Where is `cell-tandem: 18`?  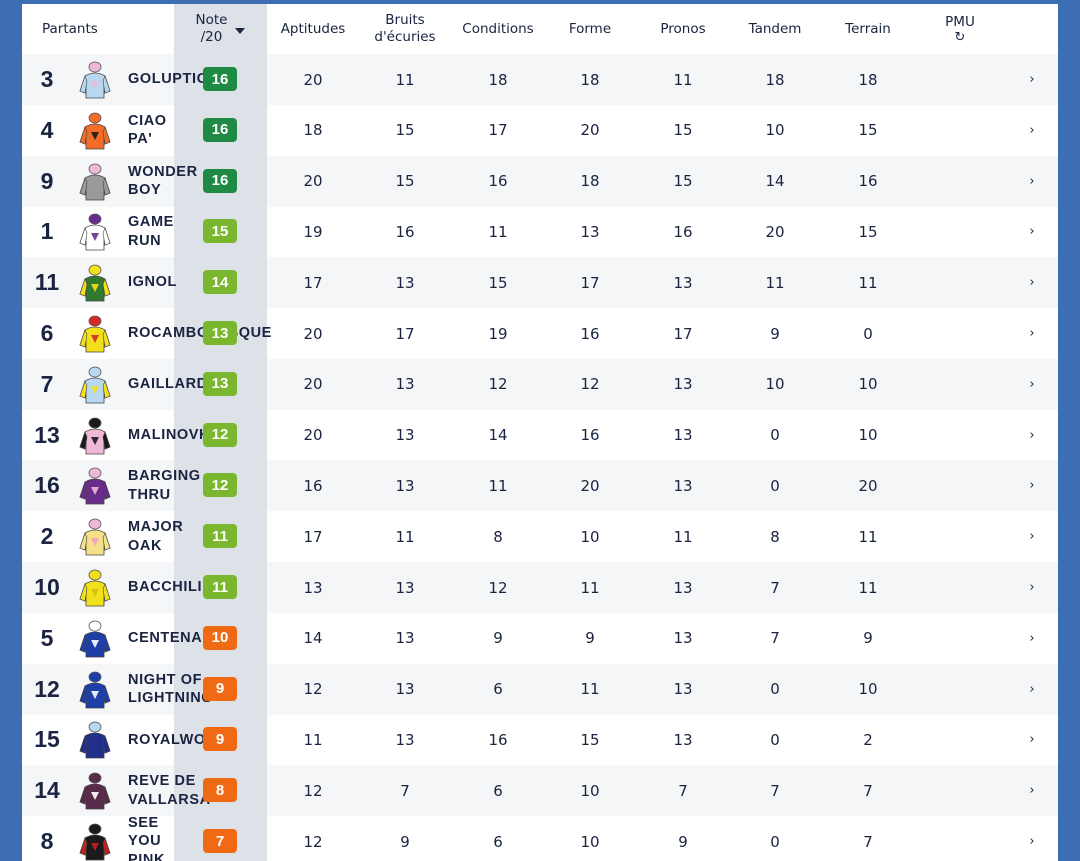 cell-tandem: 18 is located at coordinates (775, 79).